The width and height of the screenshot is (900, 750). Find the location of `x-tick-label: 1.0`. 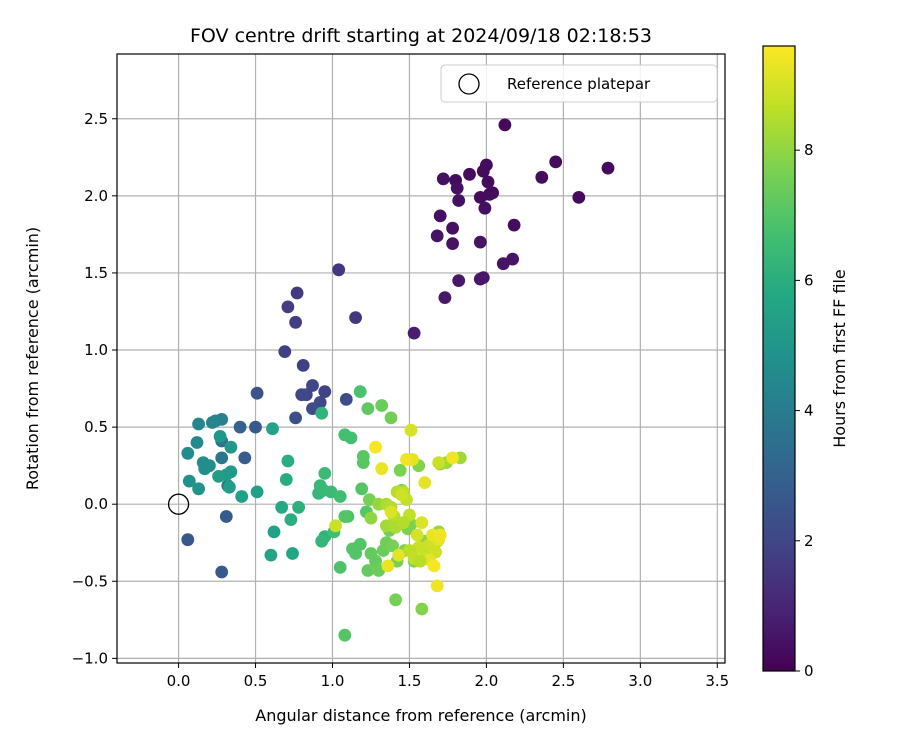

x-tick-label: 1.0 is located at coordinates (333, 681).